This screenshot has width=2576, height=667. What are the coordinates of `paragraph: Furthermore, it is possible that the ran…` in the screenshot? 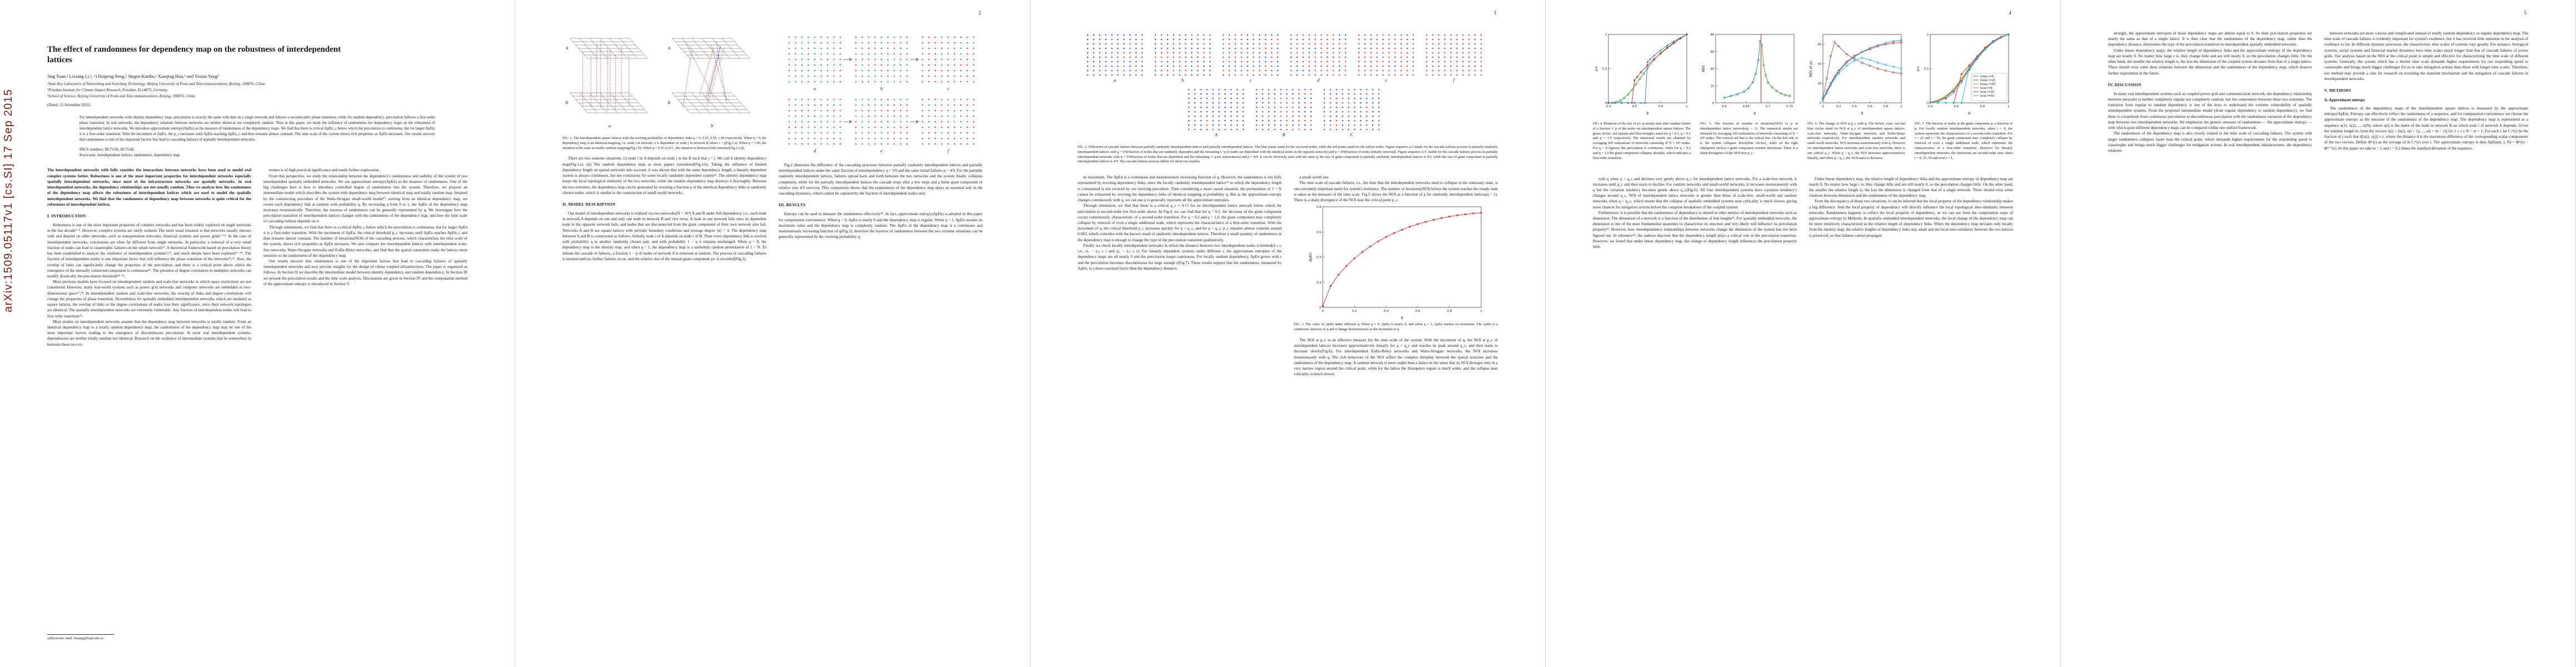 It's located at (1695, 230).